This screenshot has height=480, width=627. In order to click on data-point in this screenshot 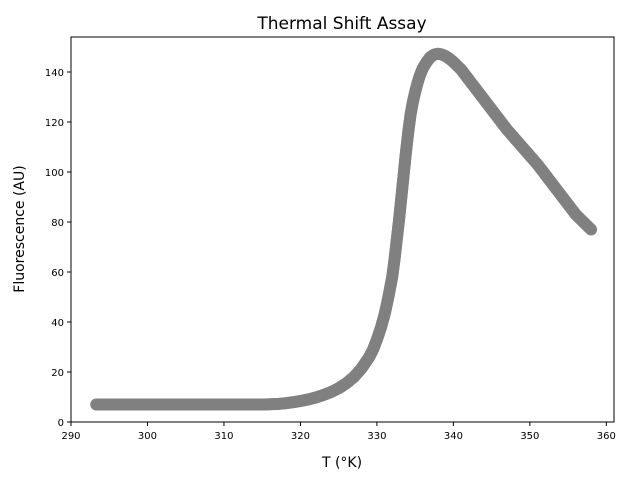, I will do `click(591, 229)`.